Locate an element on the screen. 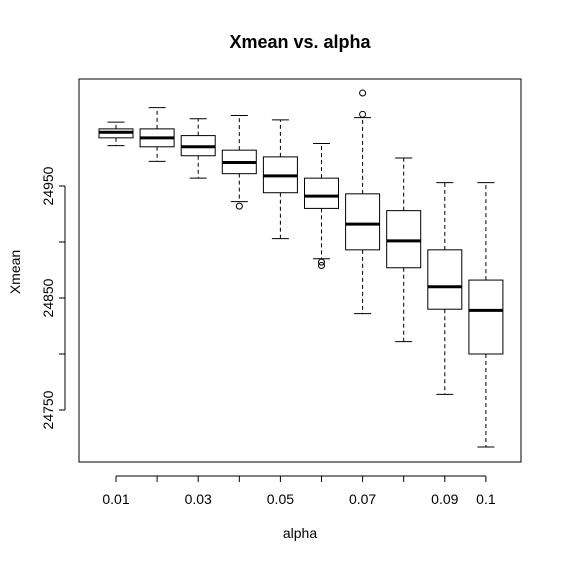  y-tick-label: 24750 is located at coordinates (48, 409).